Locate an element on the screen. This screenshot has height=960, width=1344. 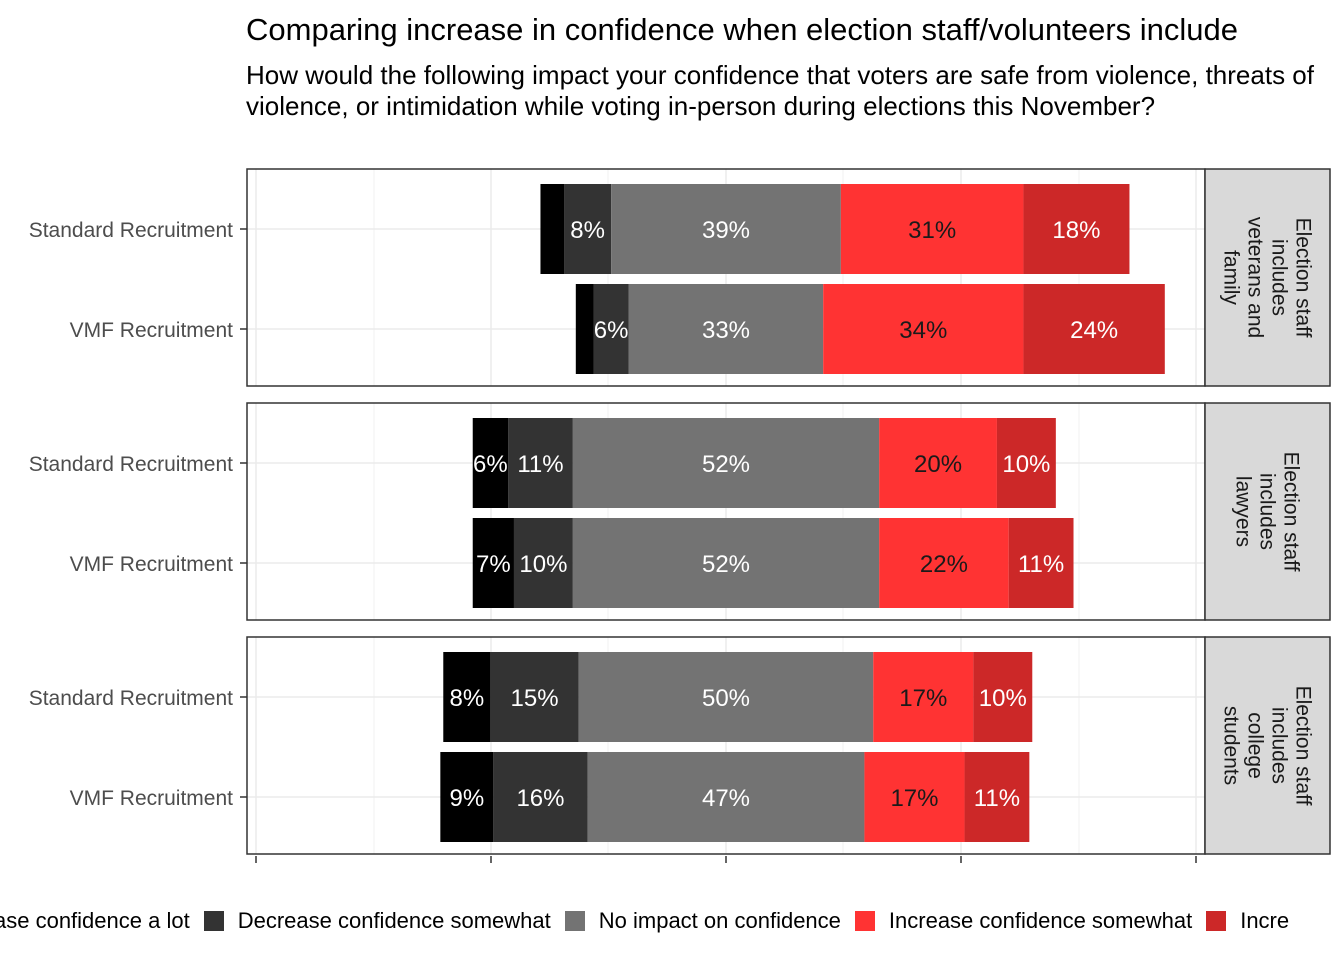
data-label: 50% is located at coordinates (726, 698).